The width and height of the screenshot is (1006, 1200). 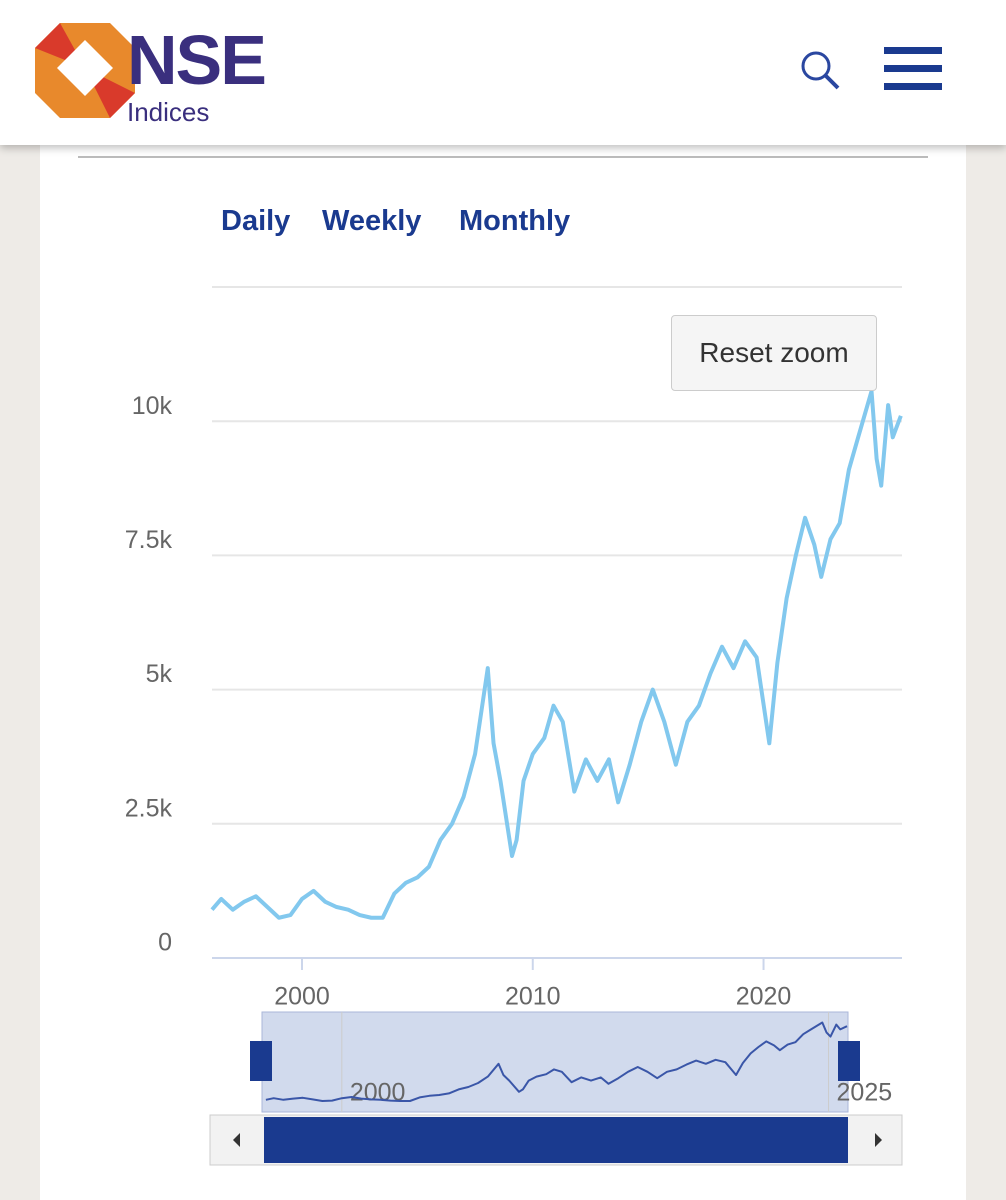 What do you see at coordinates (236, 1140) in the screenshot?
I see `scroll-left-arrow` at bounding box center [236, 1140].